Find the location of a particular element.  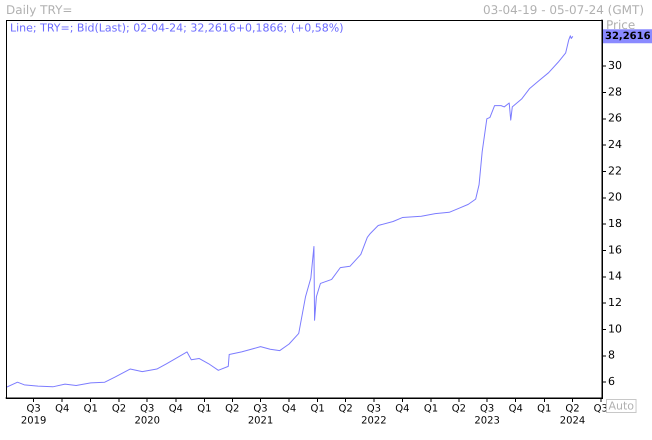

y-tick-label: 10 is located at coordinates (615, 329).